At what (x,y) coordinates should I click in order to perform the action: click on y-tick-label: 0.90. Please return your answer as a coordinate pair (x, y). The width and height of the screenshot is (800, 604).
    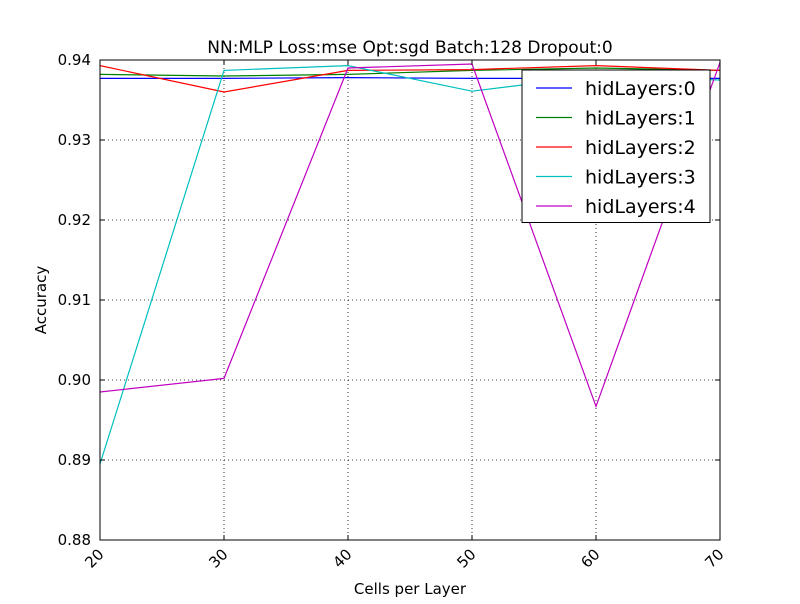
    Looking at the image, I should click on (74, 380).